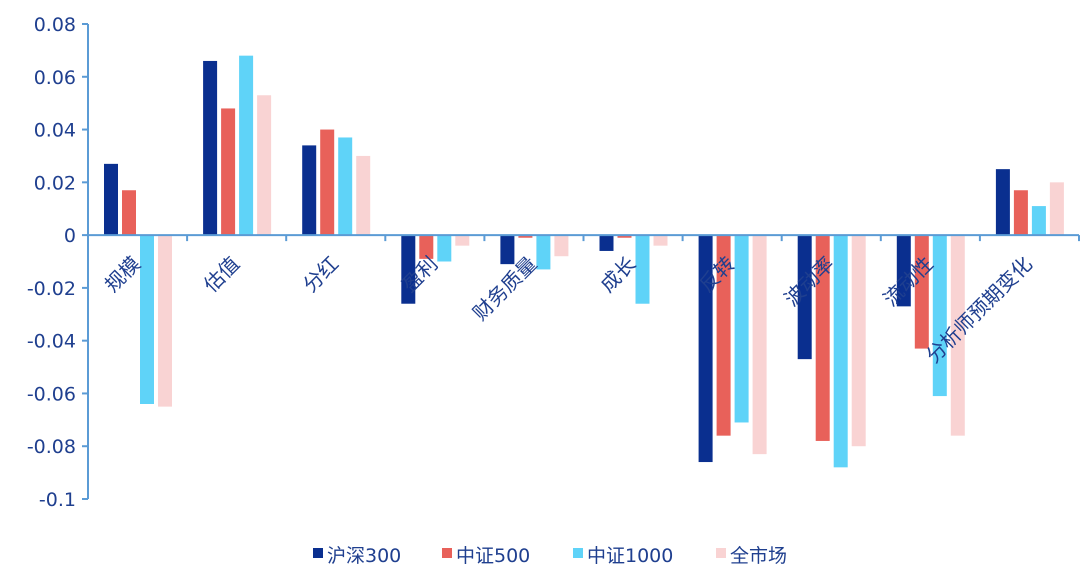  I want to click on y-tick-label: -0.08, so click(51, 447).